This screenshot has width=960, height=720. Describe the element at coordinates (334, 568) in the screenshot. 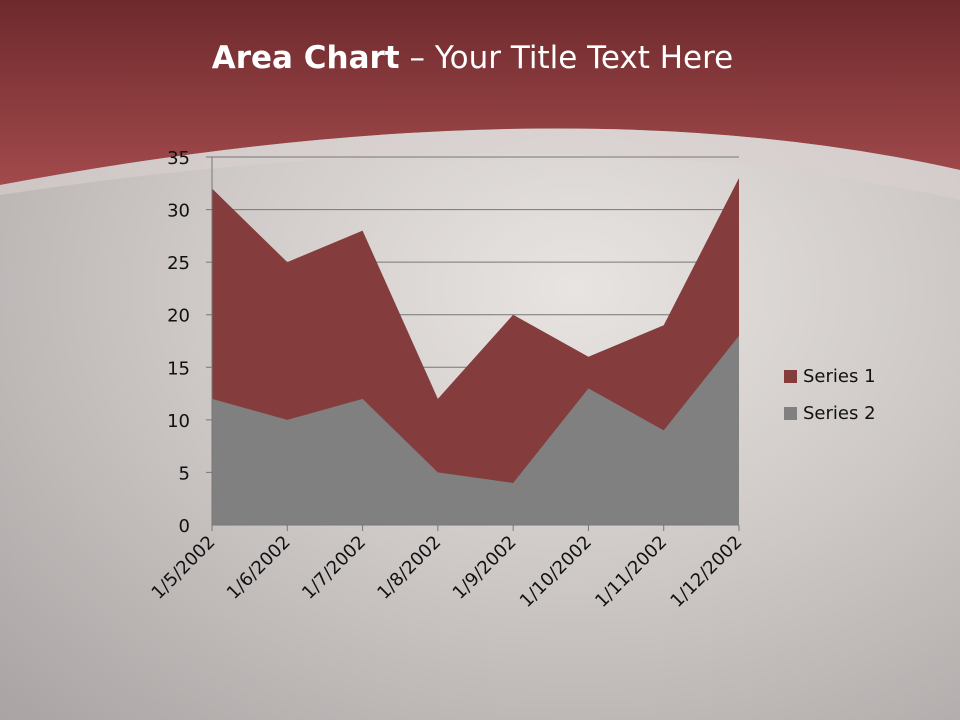

I see `x-tick-label: 1/7/2002` at that location.